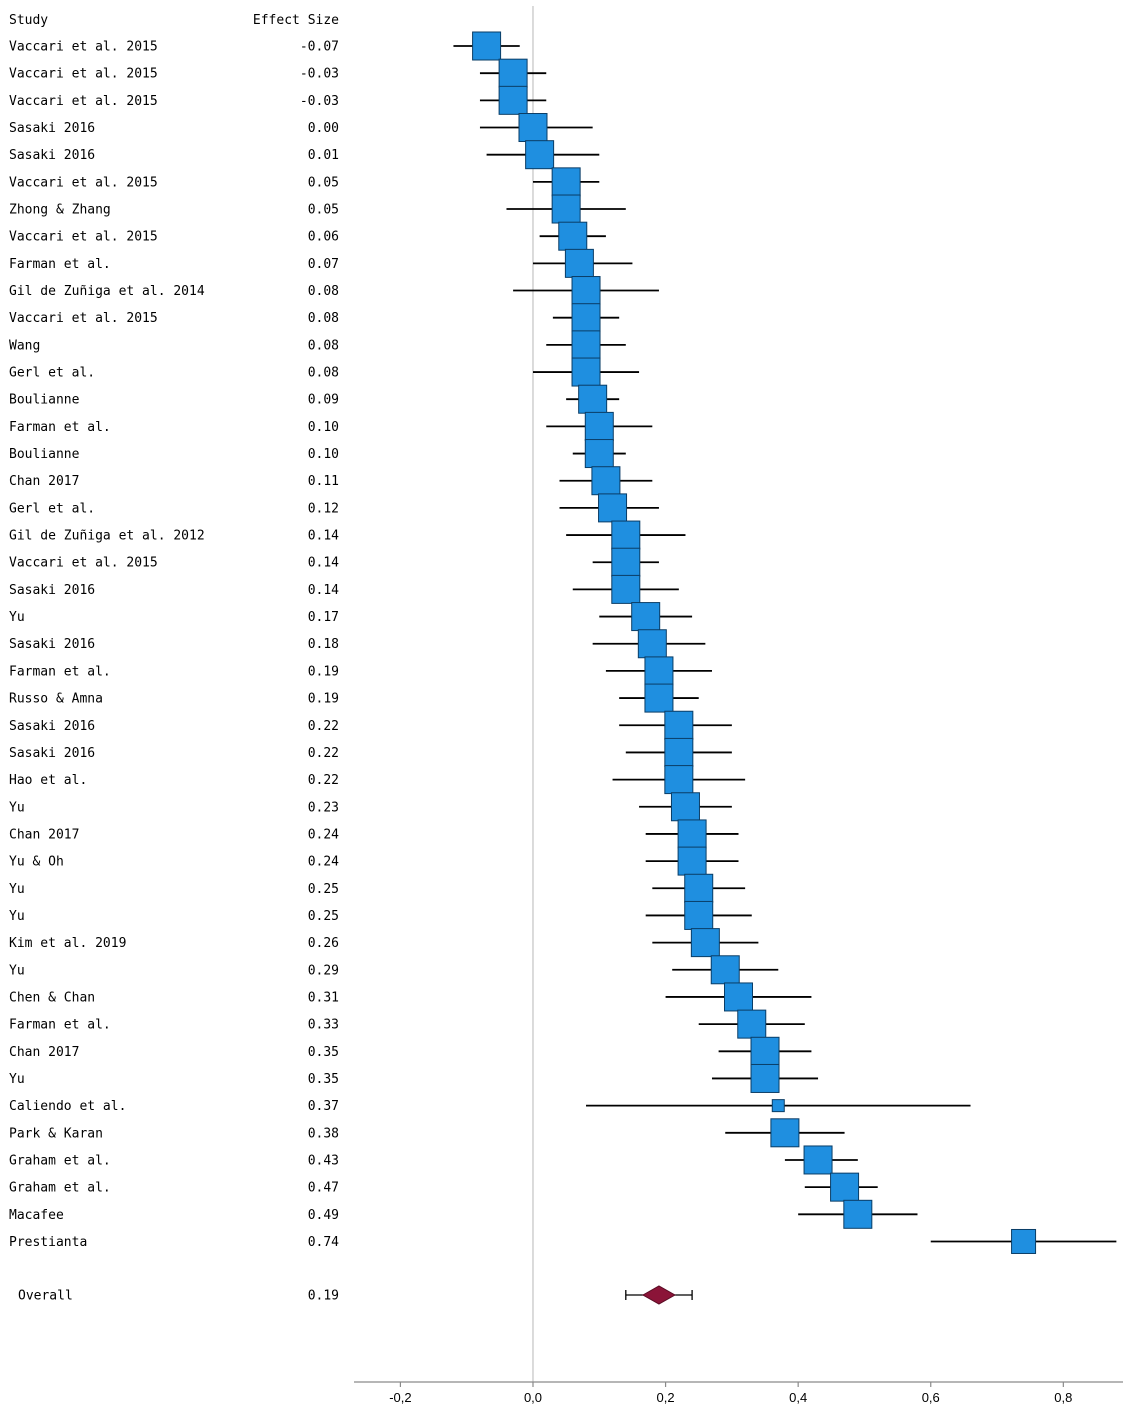 Image resolution: width=1123 pixels, height=1407 pixels. Describe the element at coordinates (56, 1133) in the screenshot. I see `study-label: Park & Karan` at that location.